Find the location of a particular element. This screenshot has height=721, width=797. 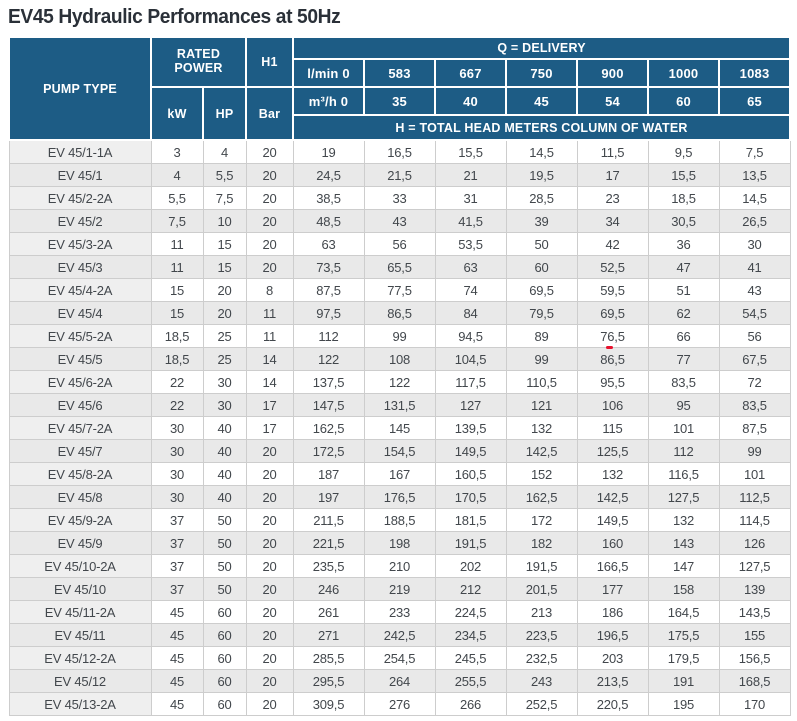

value-cell: 158 is located at coordinates (683, 589).